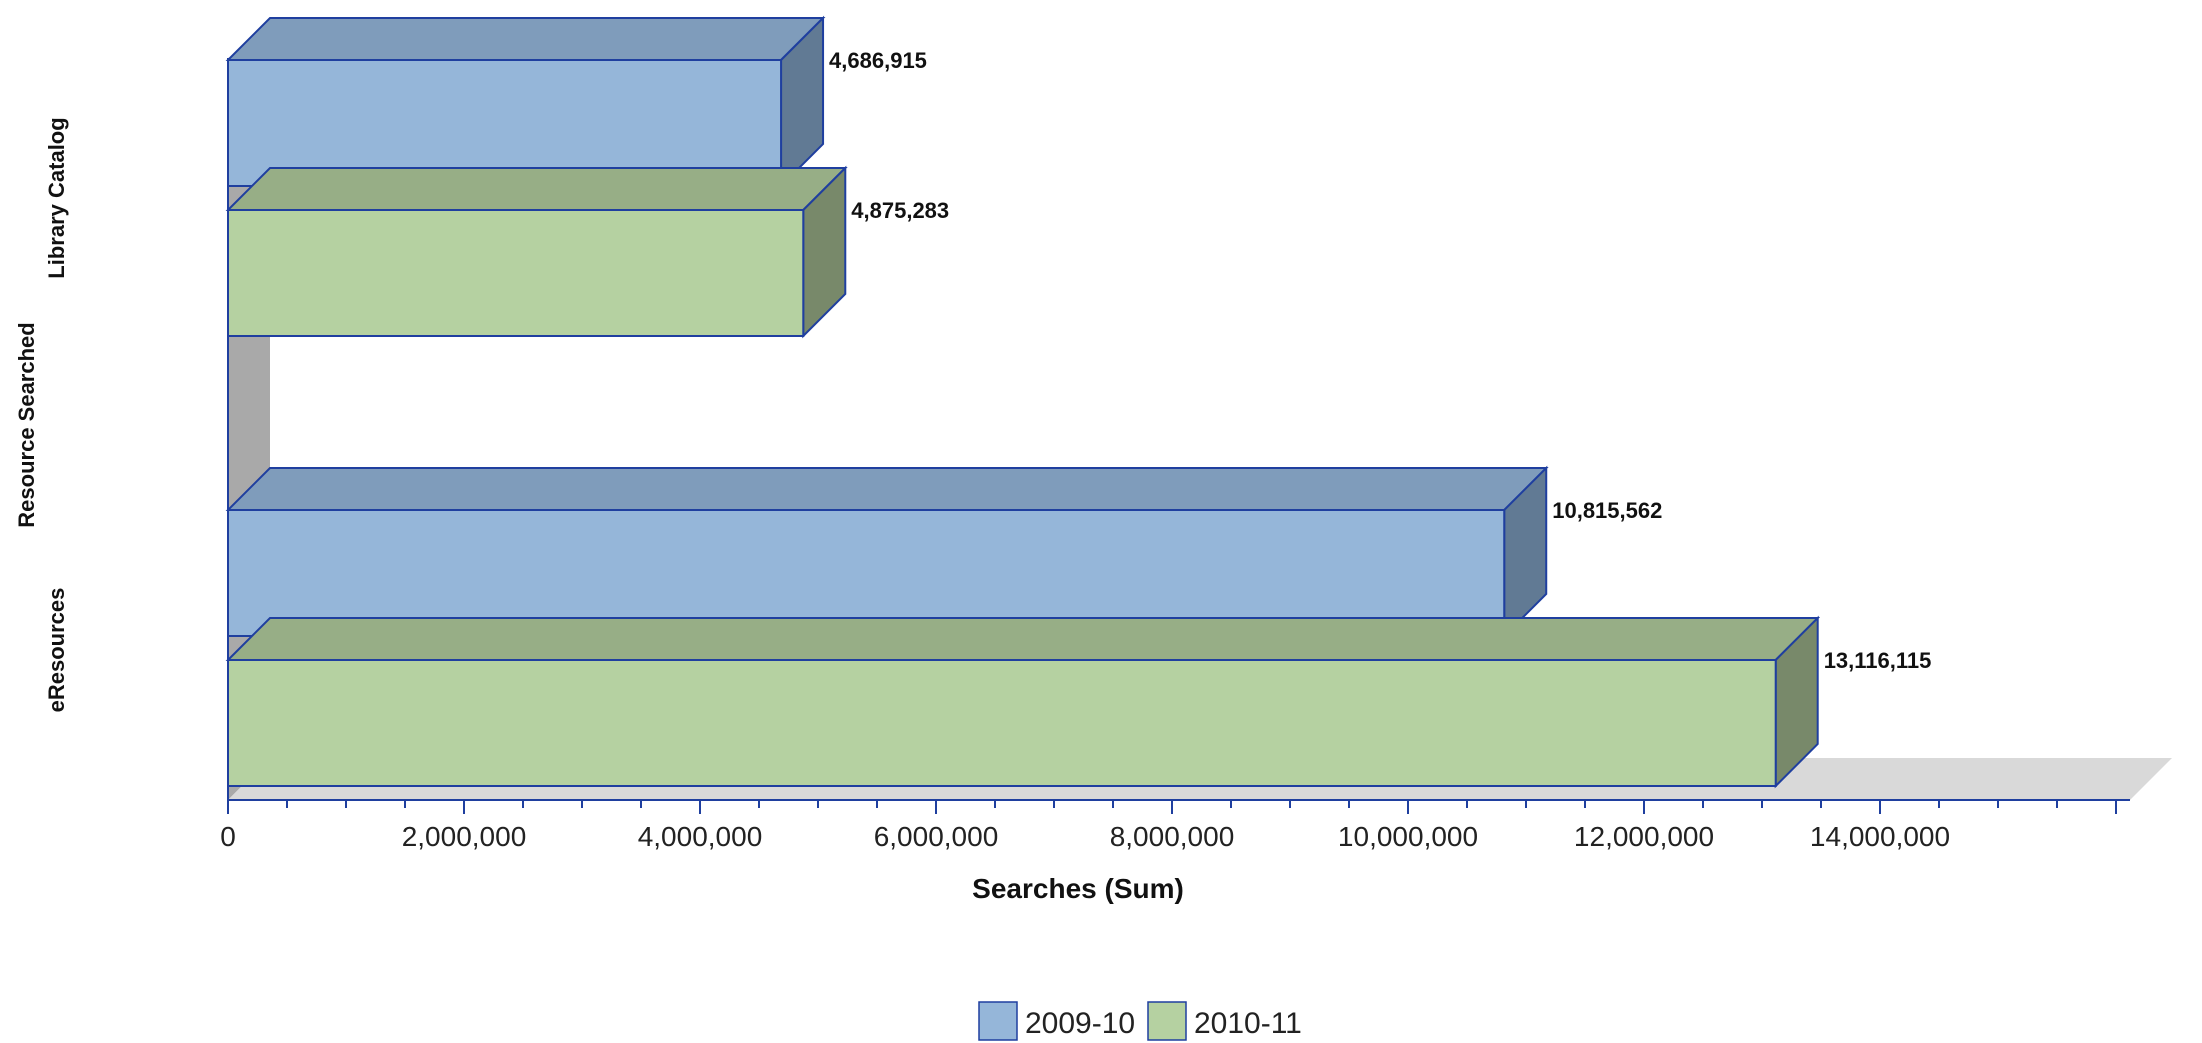 The image size is (2202, 1043). Describe the element at coordinates (1078, 888) in the screenshot. I see `x-axis-title: Searches (Sum)` at that location.